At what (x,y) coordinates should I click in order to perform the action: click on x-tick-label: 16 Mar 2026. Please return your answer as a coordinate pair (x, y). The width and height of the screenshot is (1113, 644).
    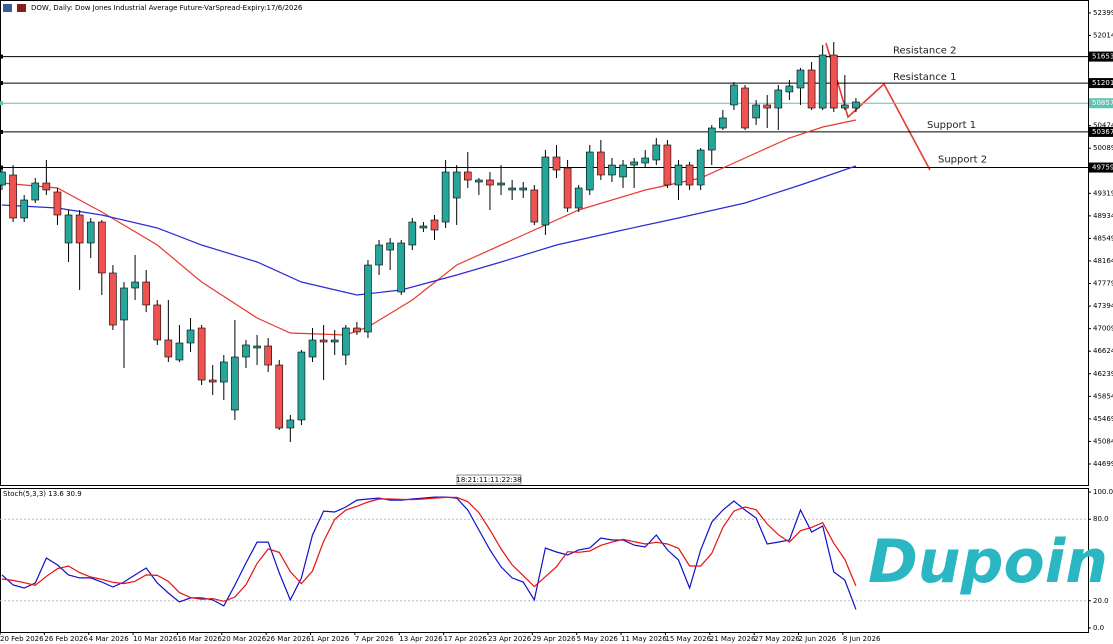
    Looking at the image, I should click on (199, 639).